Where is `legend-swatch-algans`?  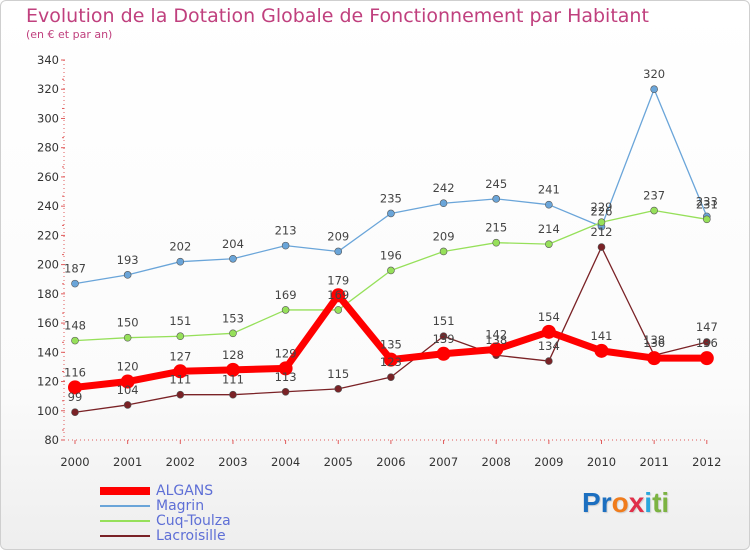
legend-swatch-algans is located at coordinates (125, 491).